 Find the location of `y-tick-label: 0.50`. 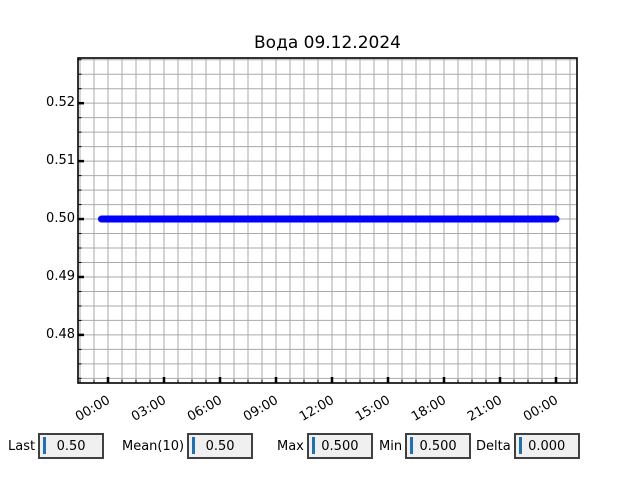

y-tick-label: 0.50 is located at coordinates (60, 219).